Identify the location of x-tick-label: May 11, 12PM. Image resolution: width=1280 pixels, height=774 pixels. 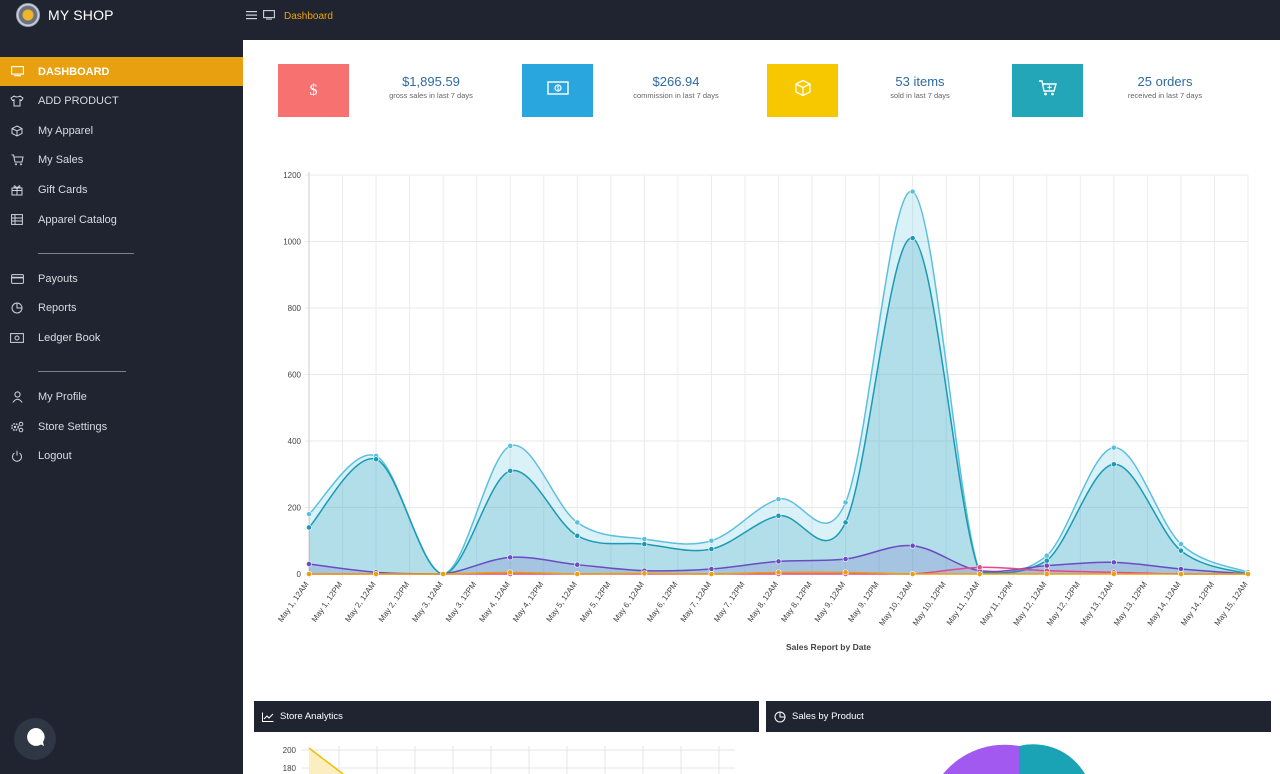
(996, 603).